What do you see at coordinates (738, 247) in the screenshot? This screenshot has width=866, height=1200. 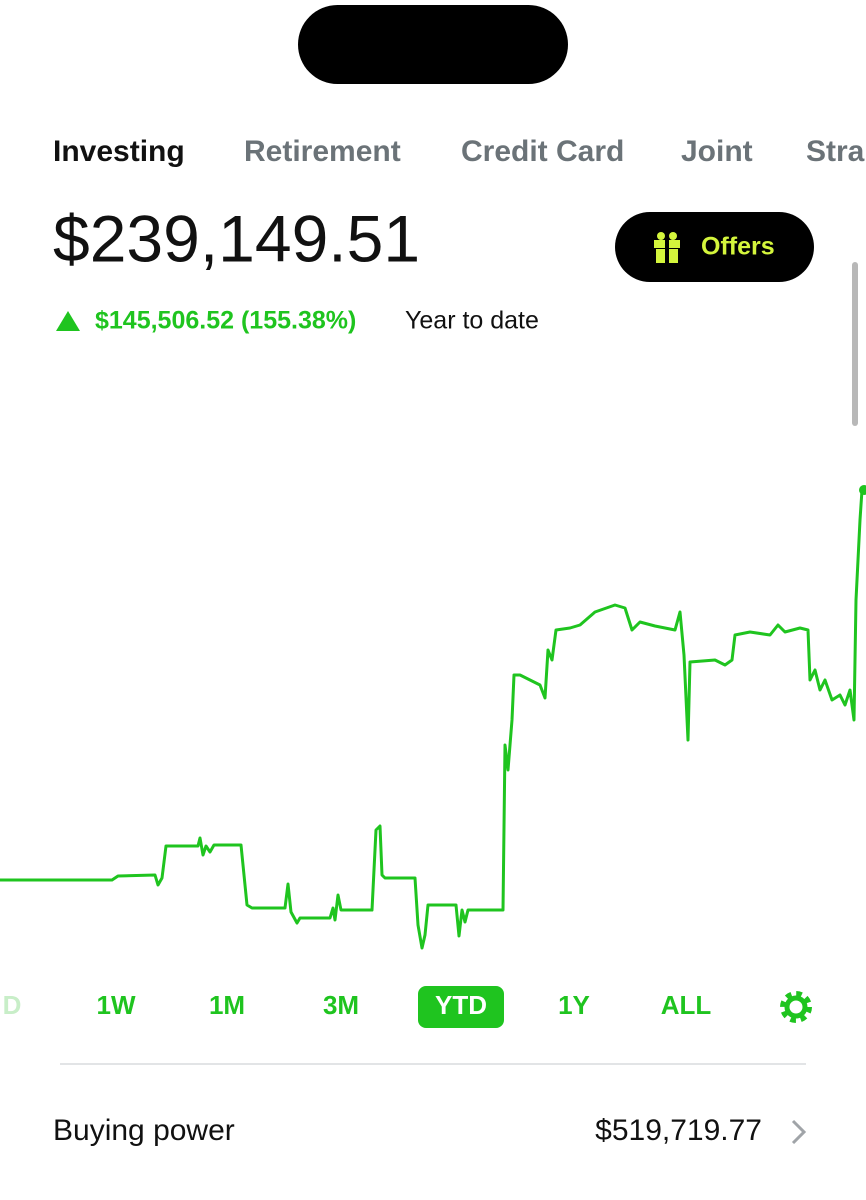 I see `offers-label: Offers` at bounding box center [738, 247].